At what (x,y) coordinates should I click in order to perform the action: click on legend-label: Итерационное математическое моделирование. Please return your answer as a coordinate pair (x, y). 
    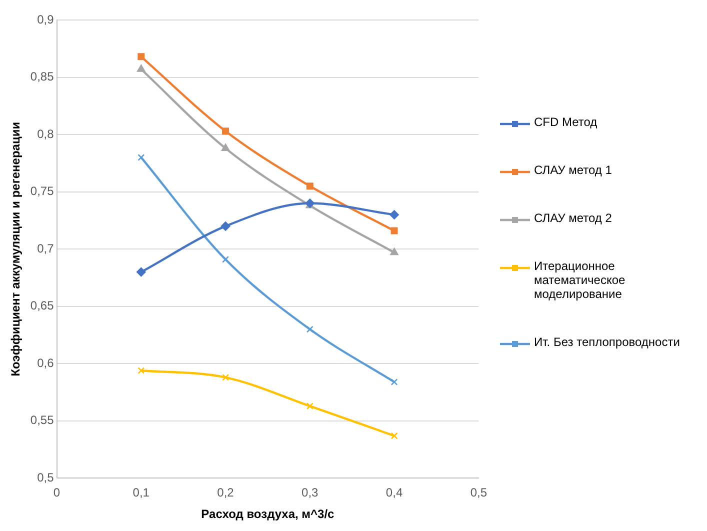
    Looking at the image, I should click on (580, 280).